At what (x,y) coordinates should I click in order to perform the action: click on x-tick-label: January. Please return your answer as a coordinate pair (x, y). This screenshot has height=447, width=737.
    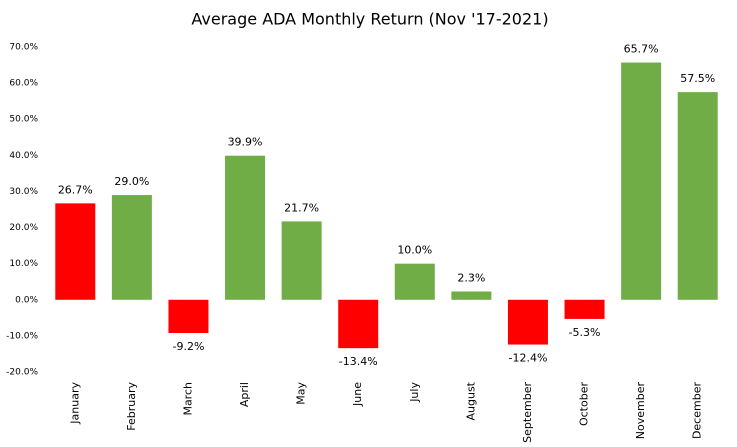
    Looking at the image, I should click on (74, 403).